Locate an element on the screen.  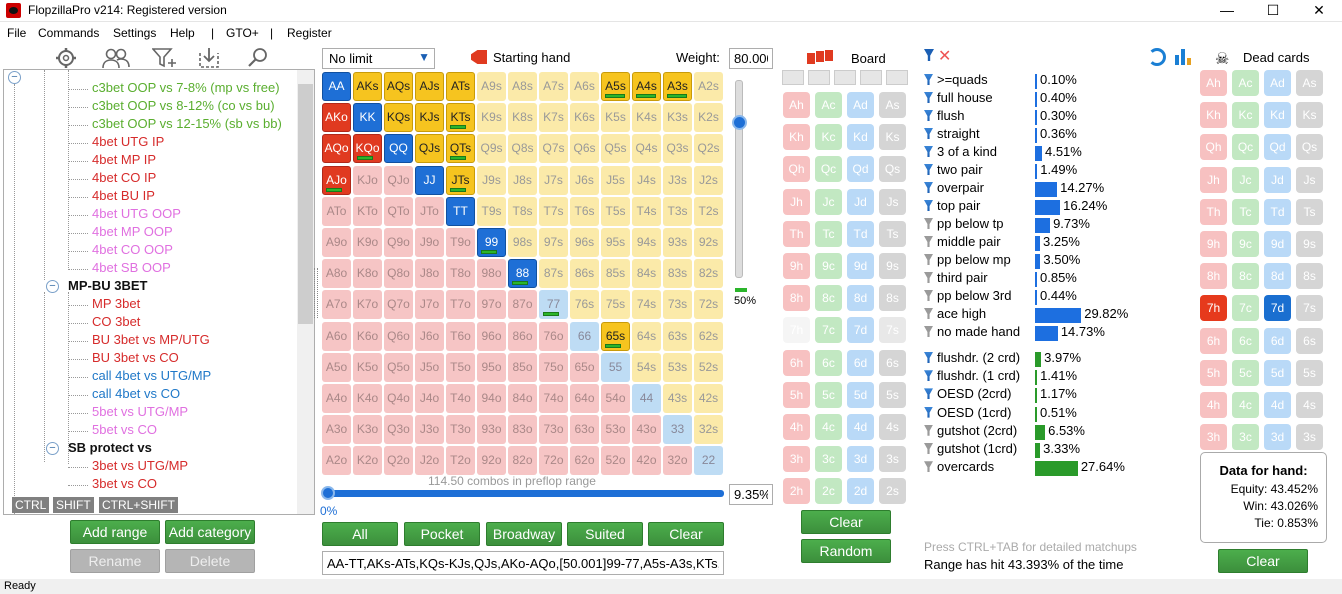
hand-cell-77: 77 is located at coordinates (553, 305).